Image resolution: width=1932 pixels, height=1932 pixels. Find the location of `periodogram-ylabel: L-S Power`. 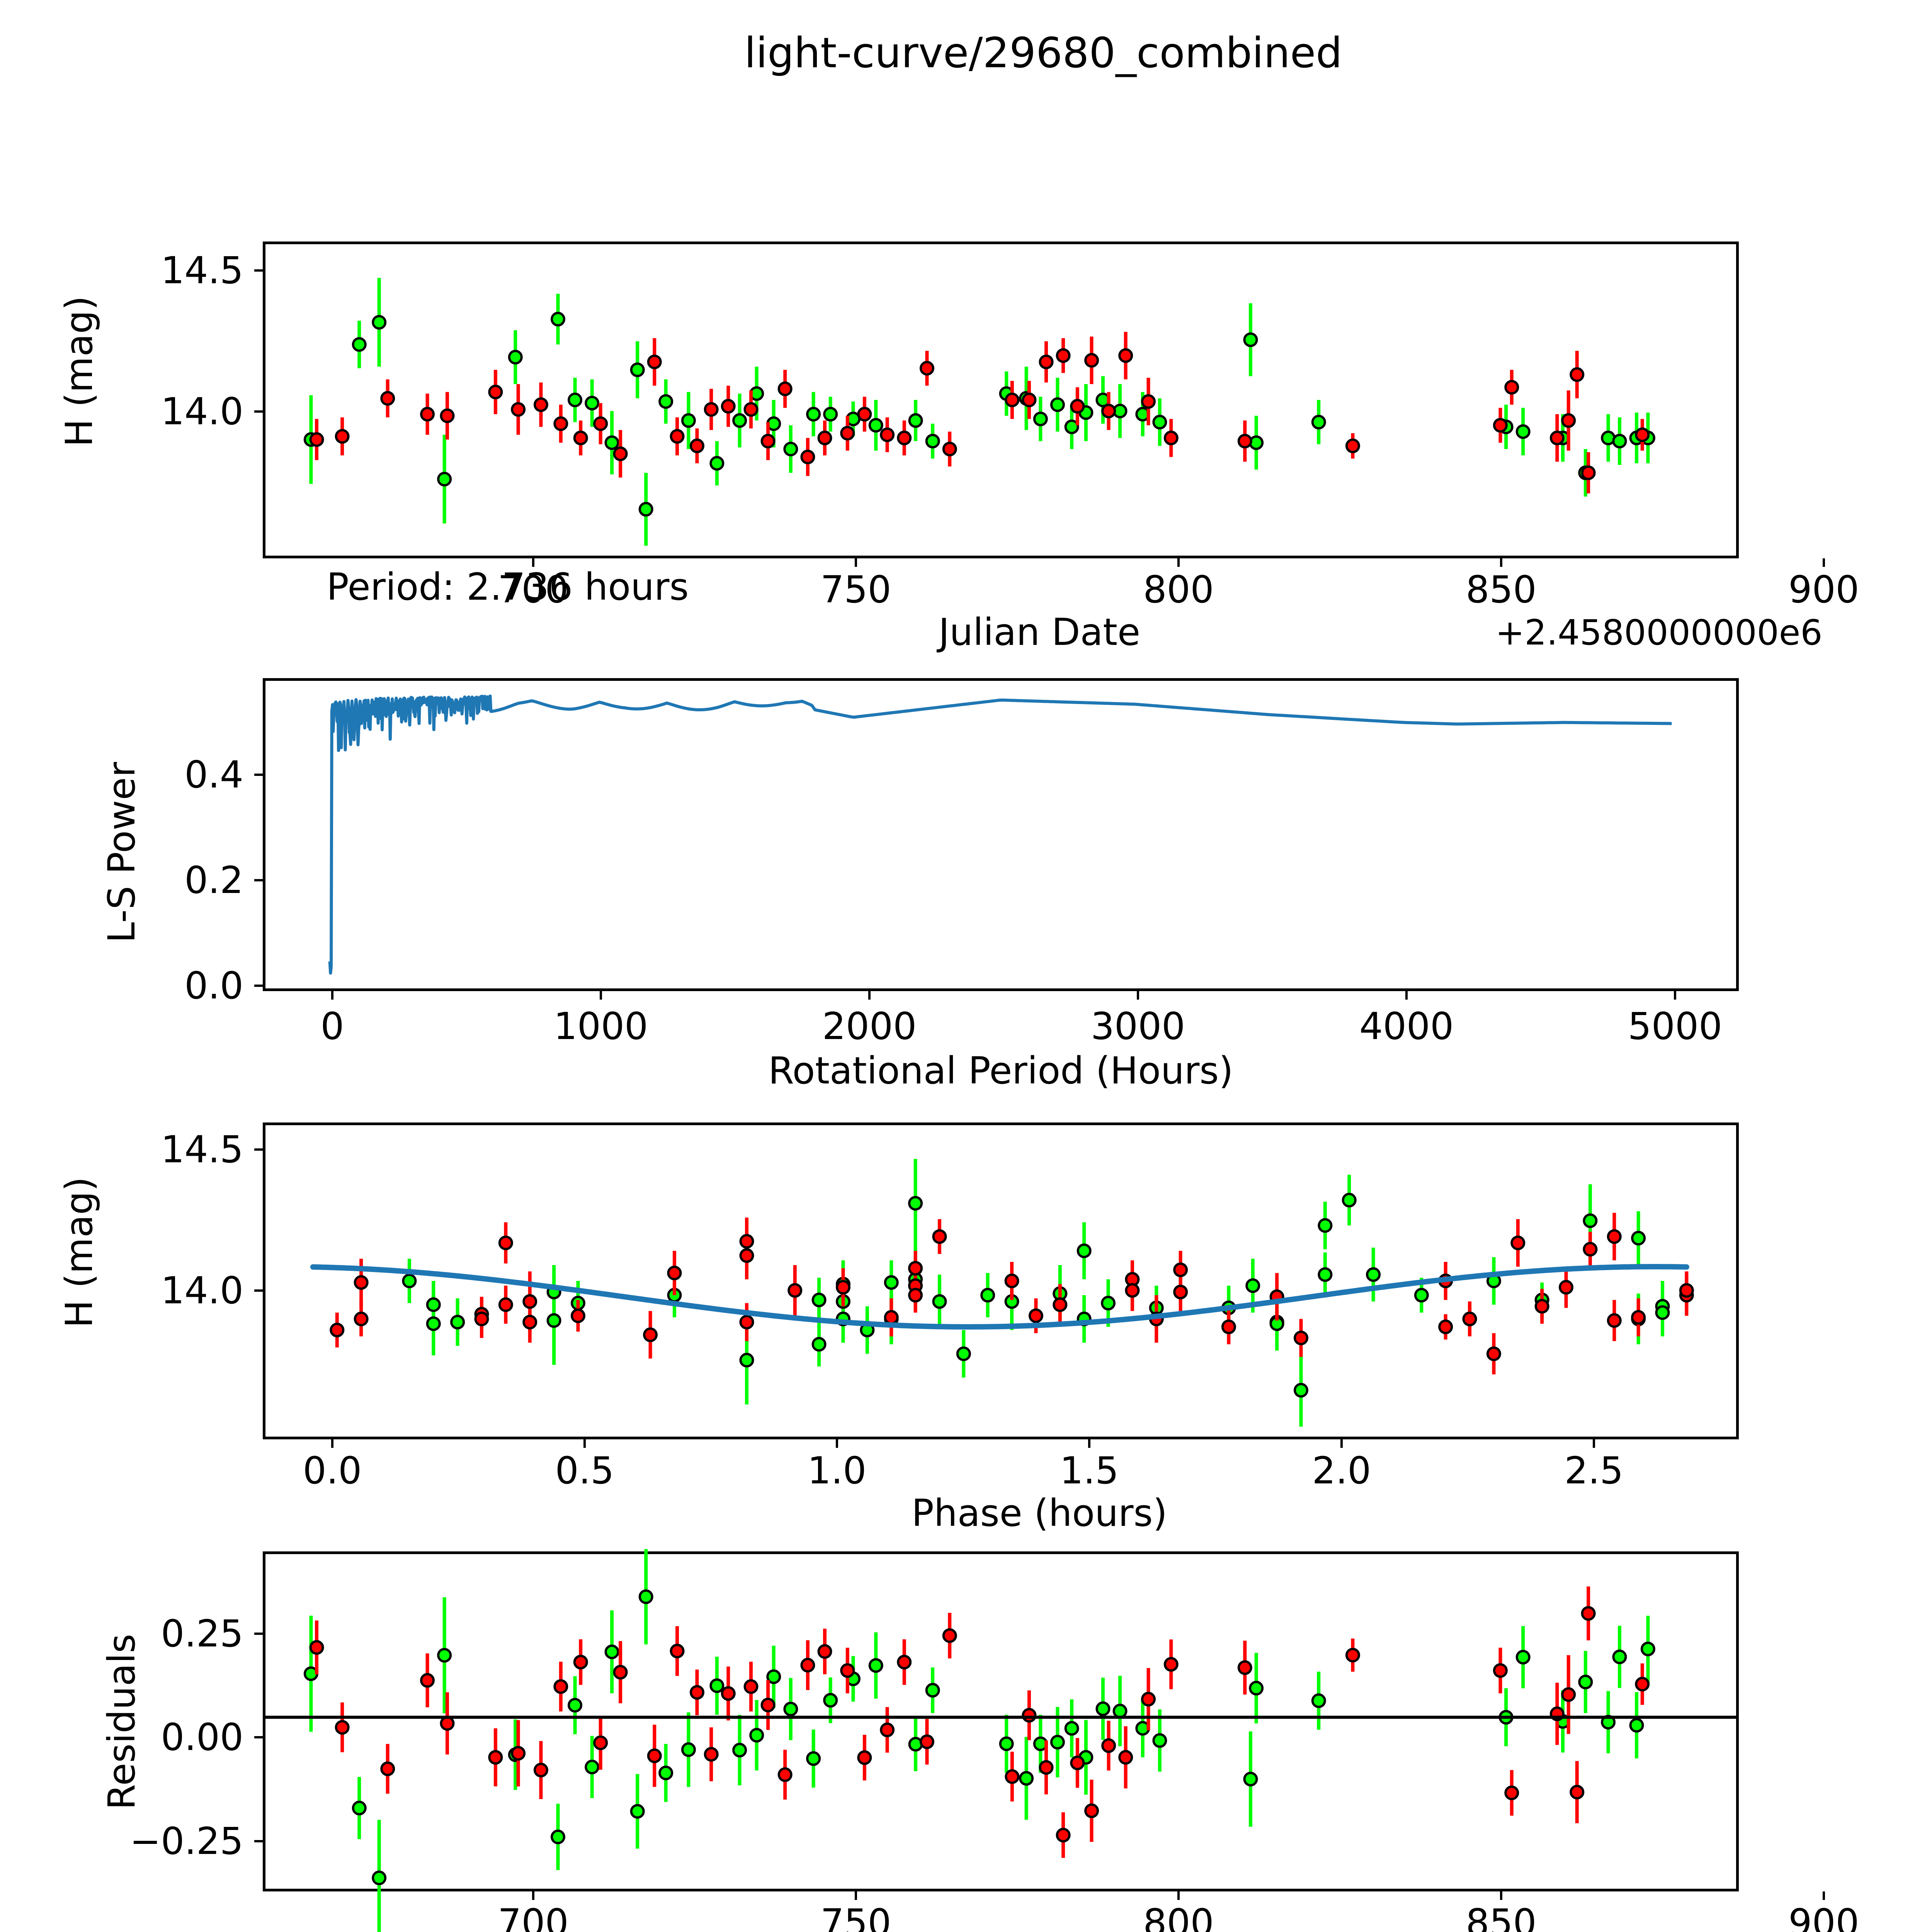

periodogram-ylabel: L-S Power is located at coordinates (121, 852).